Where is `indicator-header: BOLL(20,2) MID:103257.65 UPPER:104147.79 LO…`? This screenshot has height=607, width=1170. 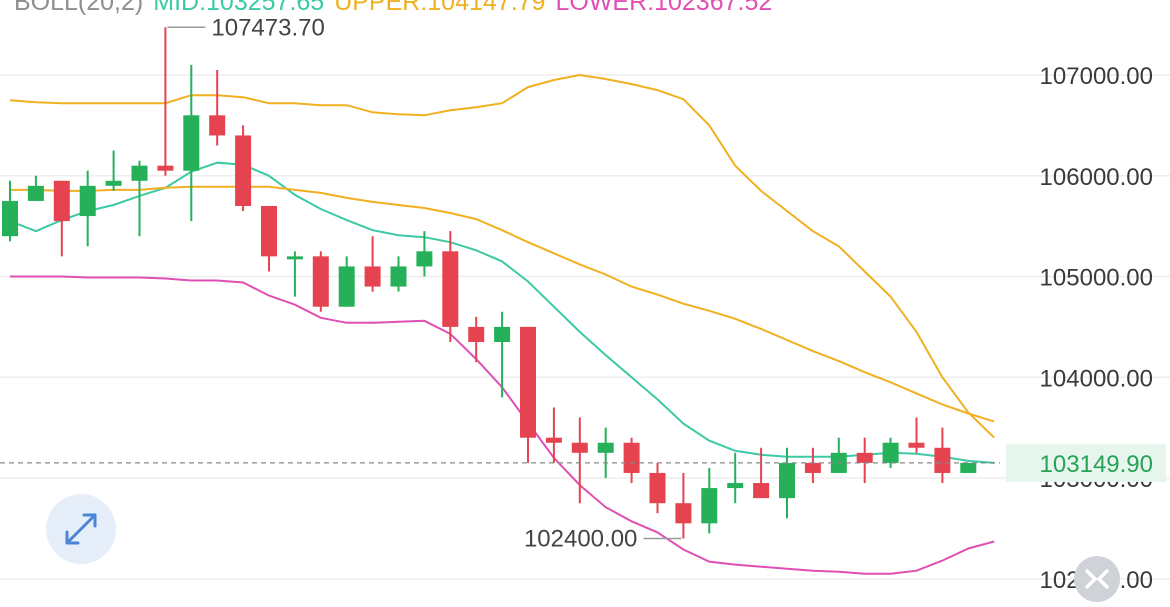
indicator-header: BOLL(20,2) MID:103257.65 UPPER:104147.79 LO… is located at coordinates (398, 8).